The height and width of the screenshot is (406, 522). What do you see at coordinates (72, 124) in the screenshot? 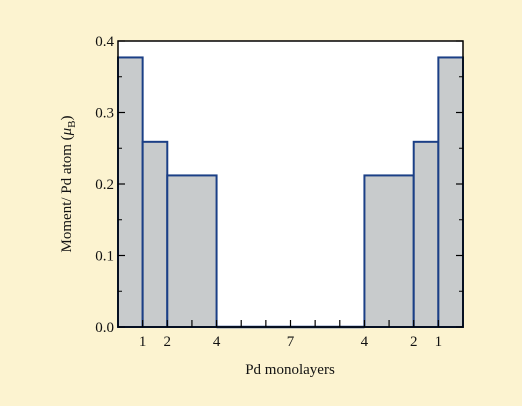
I see `y-axis-label-sub: B` at bounding box center [72, 124].